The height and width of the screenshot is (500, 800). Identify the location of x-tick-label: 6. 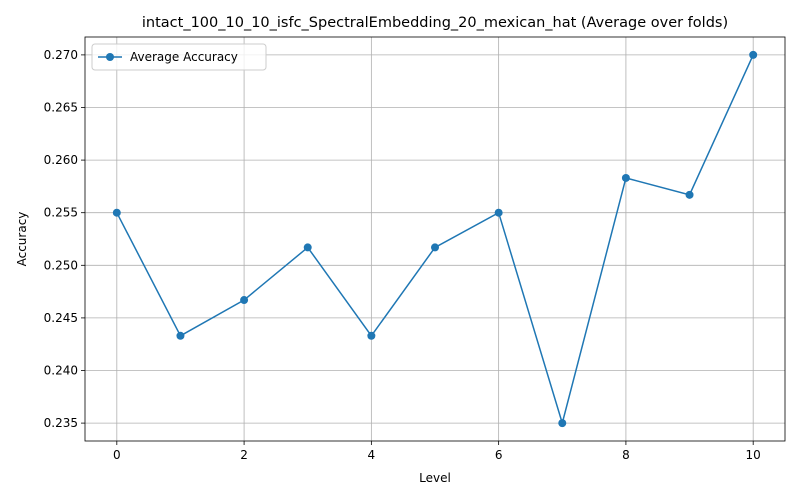
(499, 455).